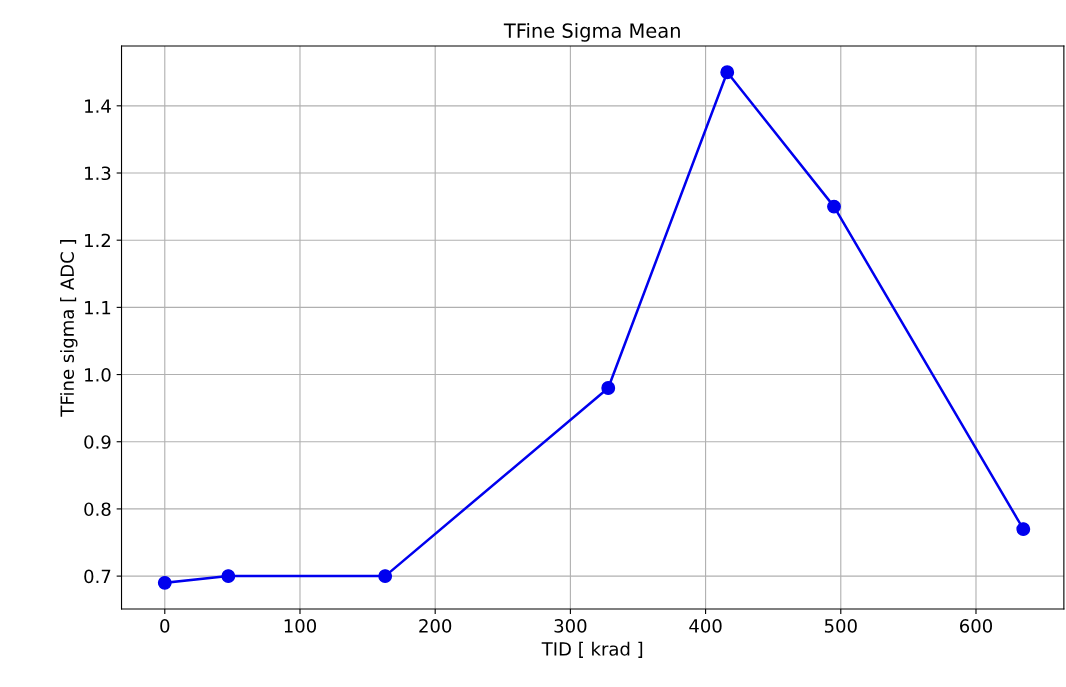 The width and height of the screenshot is (1066, 687). I want to click on chart-title: TFine Sigma Mean, so click(591, 32).